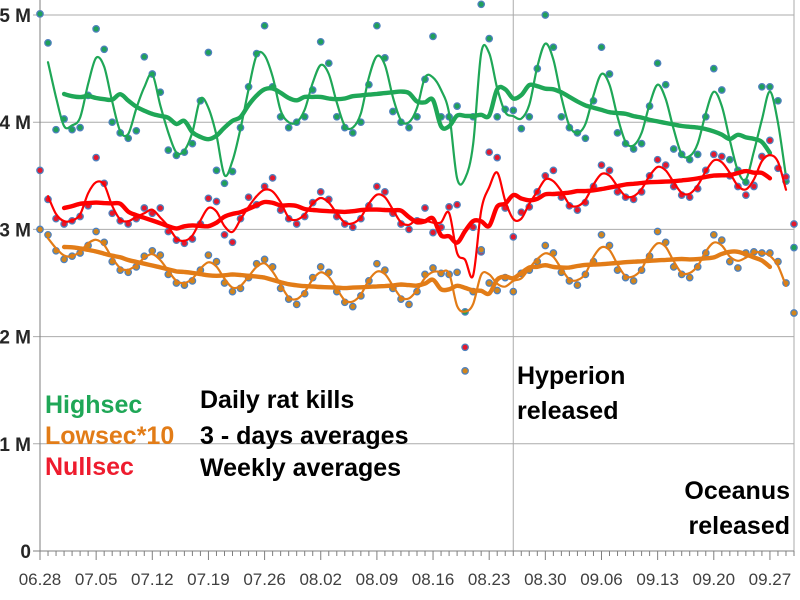 This screenshot has height=600, width=800. Describe the element at coordinates (40, 579) in the screenshot. I see `x-axis-tick-label: 06.28` at that location.